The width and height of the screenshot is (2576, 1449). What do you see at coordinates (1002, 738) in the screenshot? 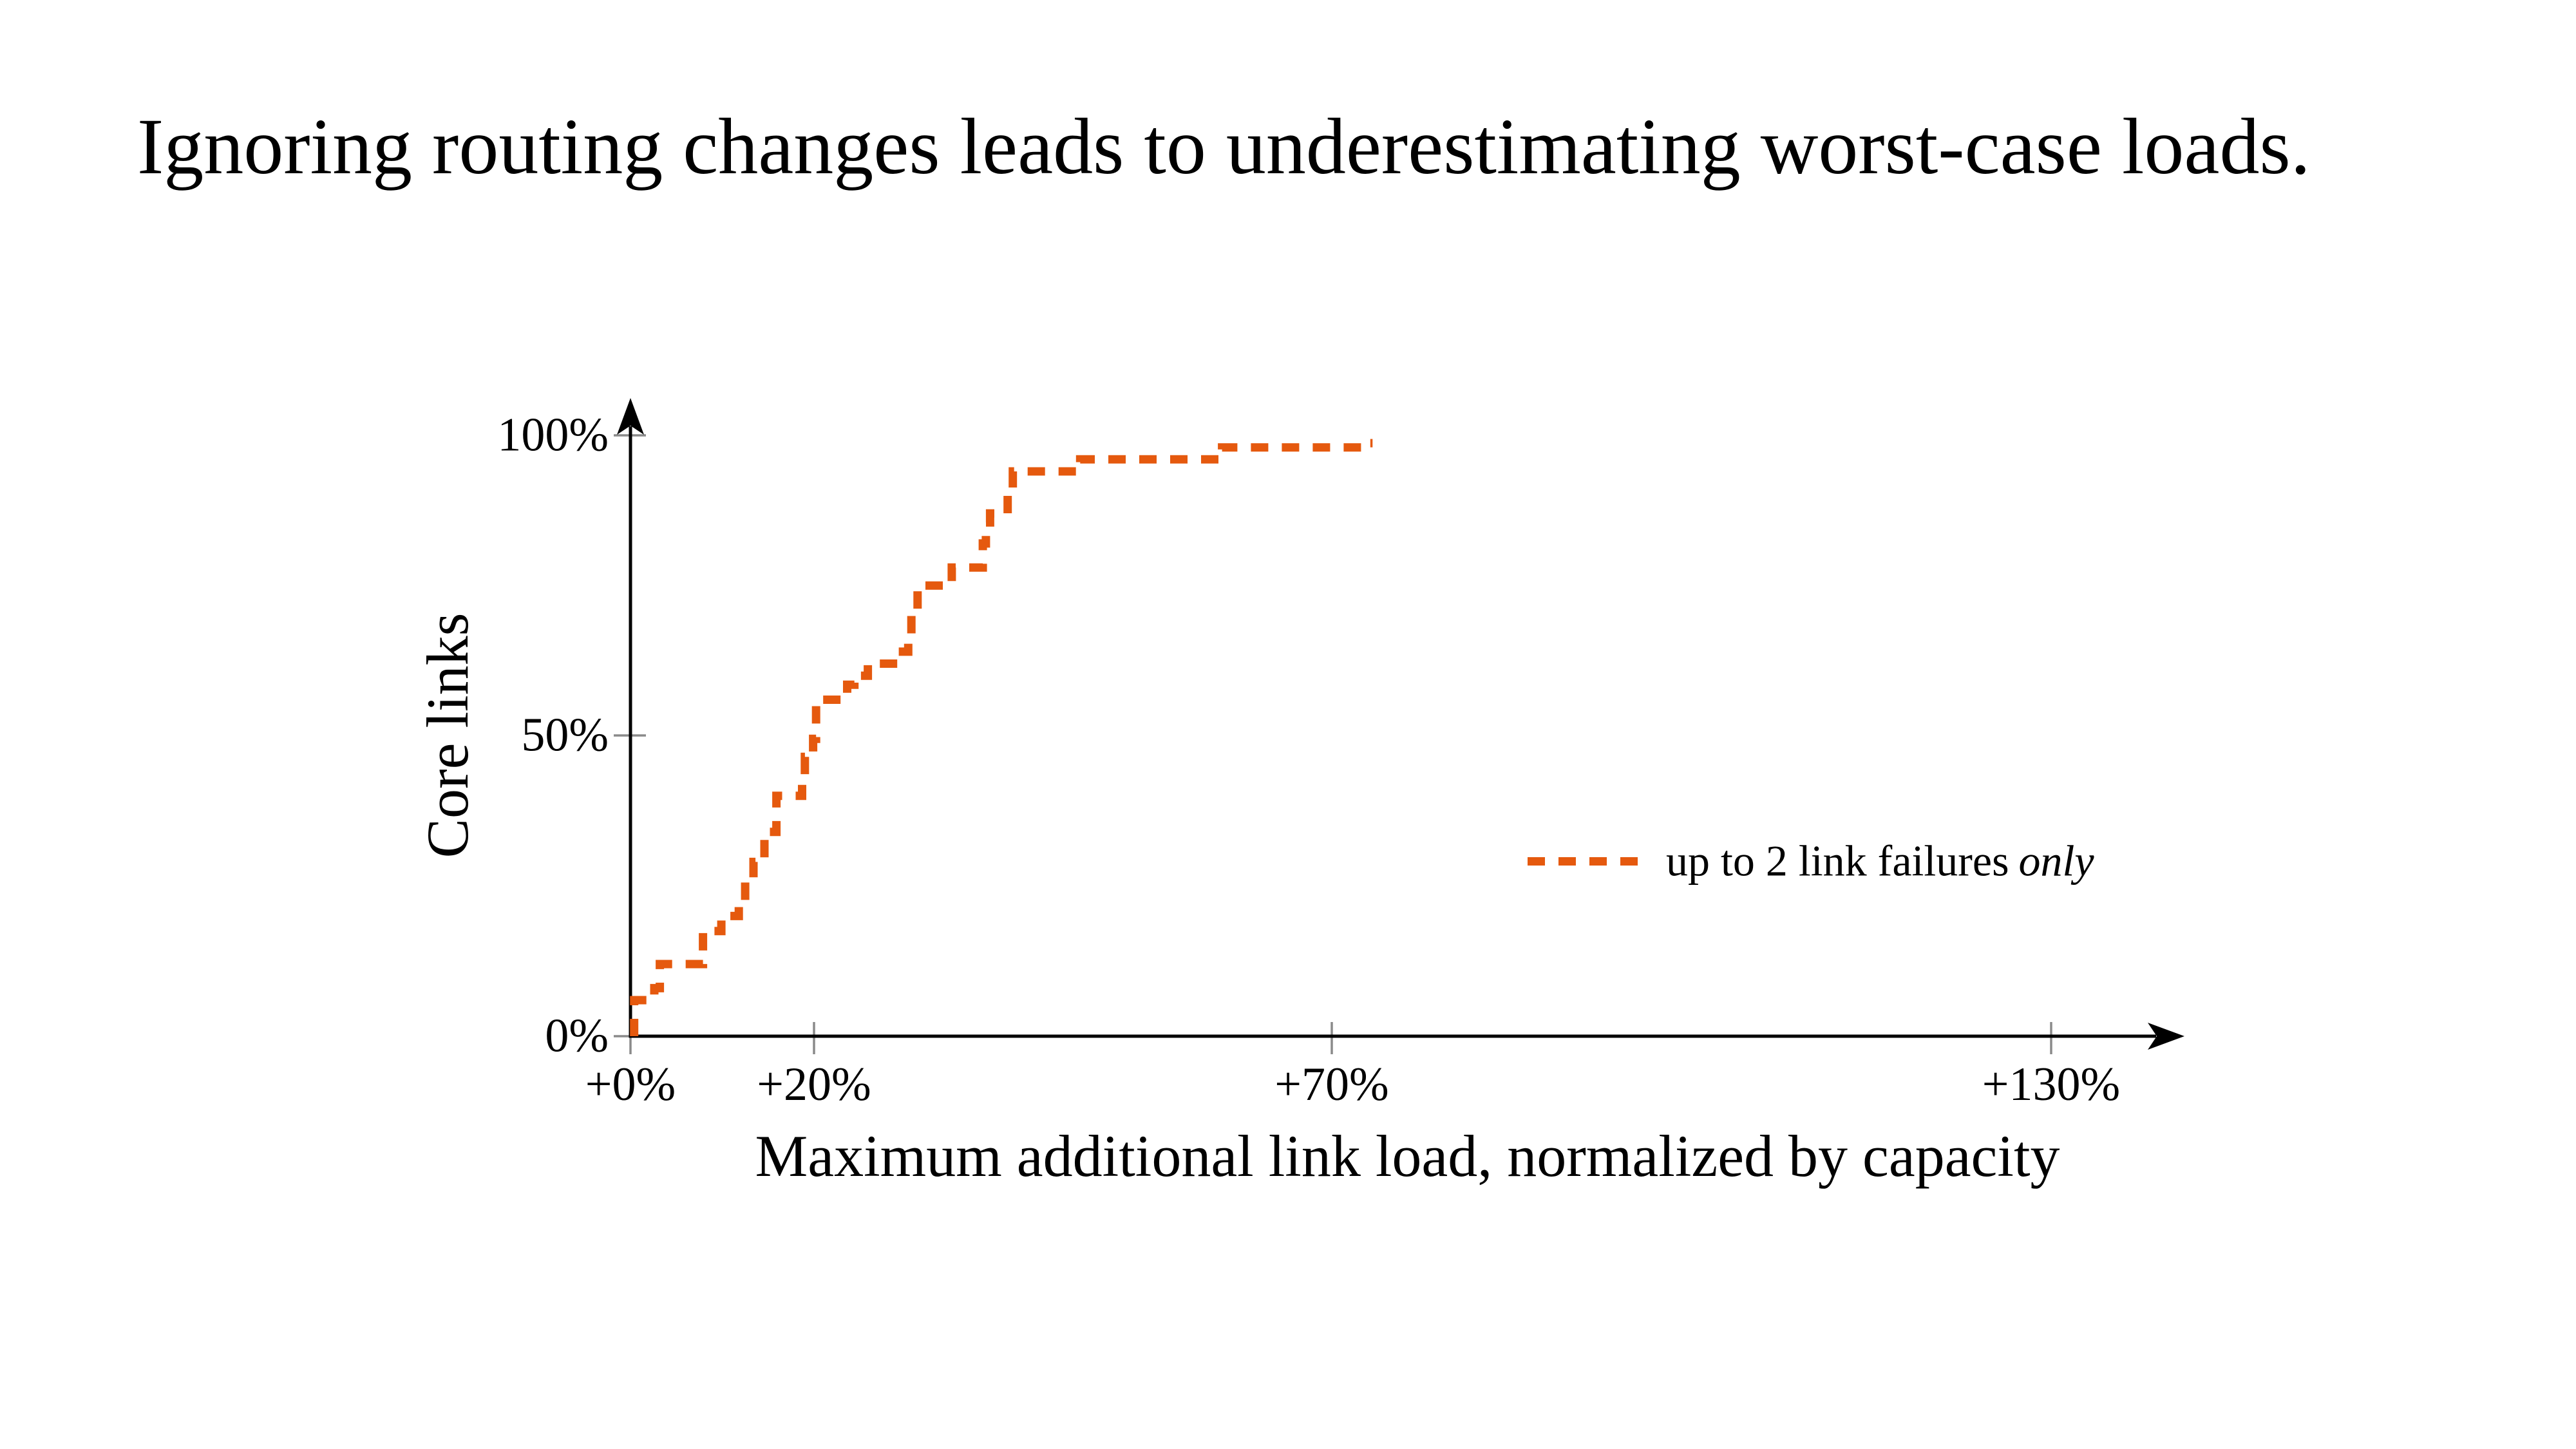
I see `cdf-curve` at bounding box center [1002, 738].